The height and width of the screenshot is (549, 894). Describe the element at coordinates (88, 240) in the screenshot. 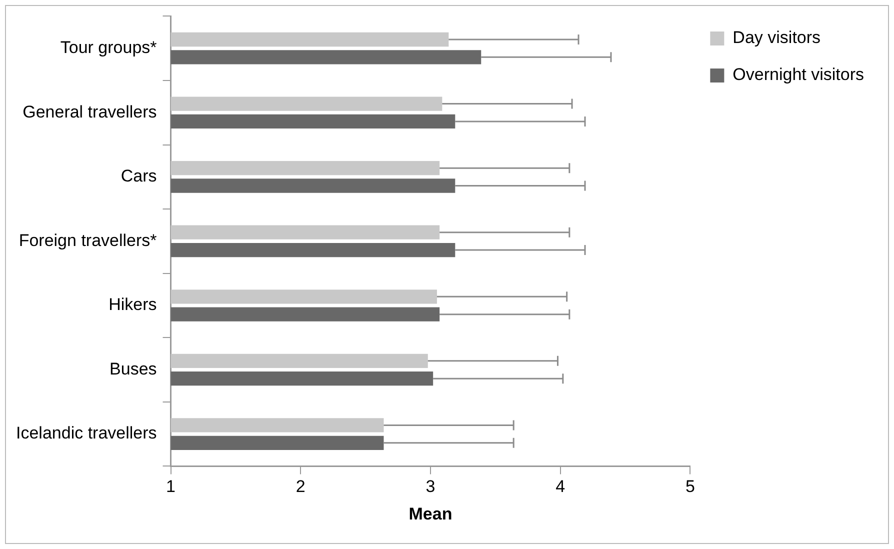

I see `y-tick-label: Foreign travellers*` at that location.